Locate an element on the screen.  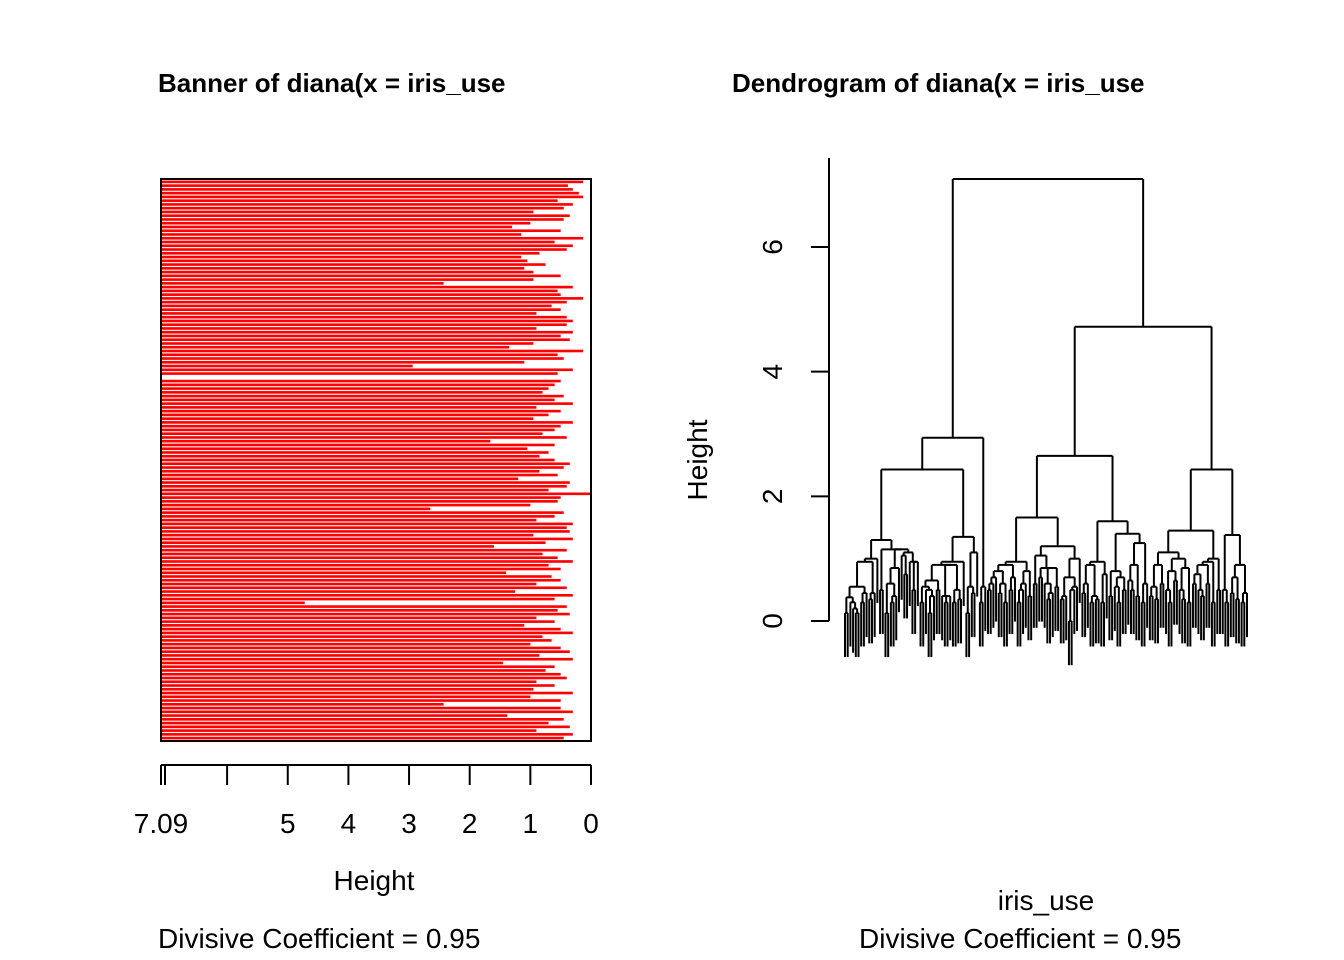
x-tick-label: 7.09 is located at coordinates (161, 823).